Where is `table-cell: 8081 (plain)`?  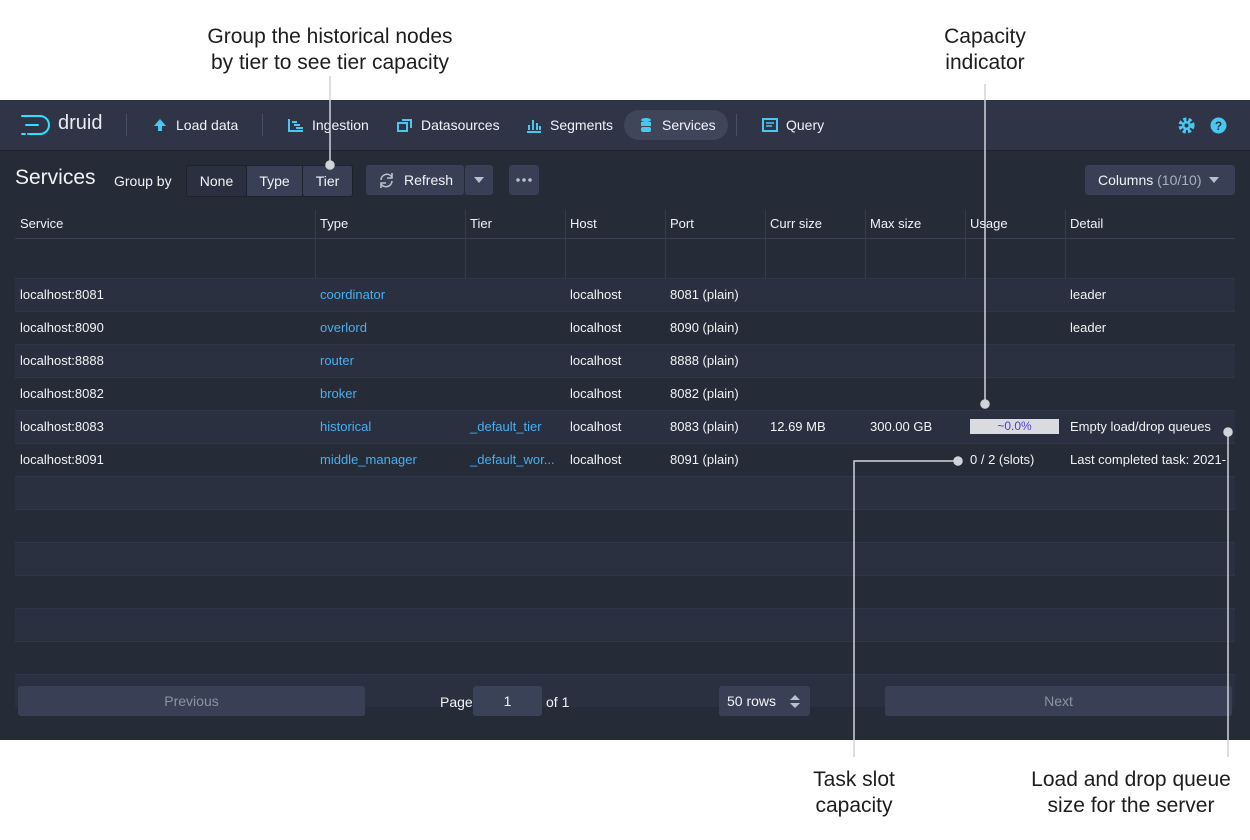 table-cell: 8081 (plain) is located at coordinates (704, 294).